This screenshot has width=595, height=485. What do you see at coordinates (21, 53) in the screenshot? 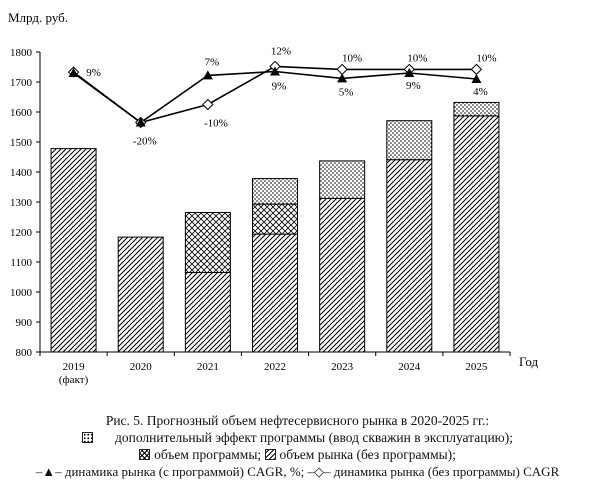
I see `y-tick-label: 1800` at bounding box center [21, 53].